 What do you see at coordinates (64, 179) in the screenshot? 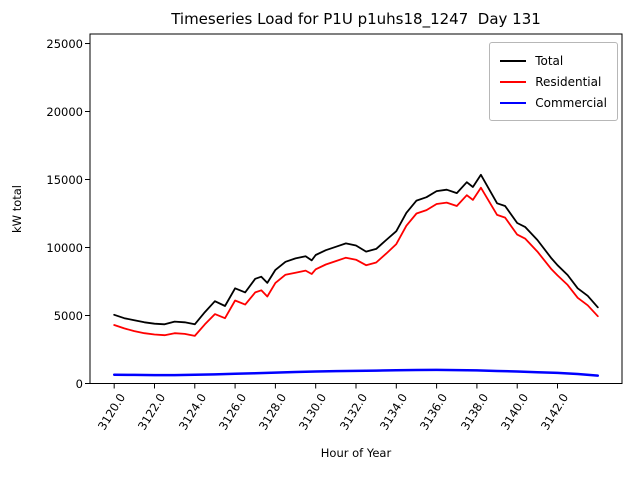
I see `y-tick-label: 15000` at bounding box center [64, 179].